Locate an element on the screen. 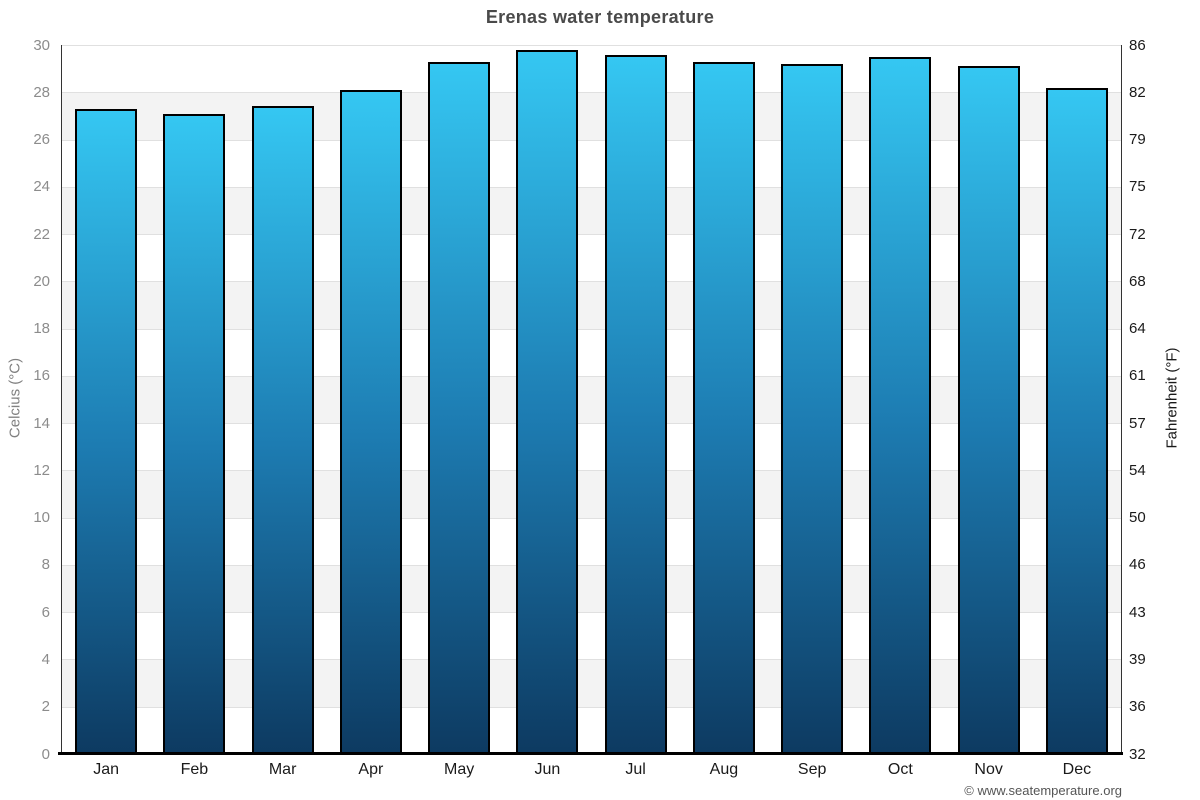  y-tick-label-left: 28 is located at coordinates (41, 92).